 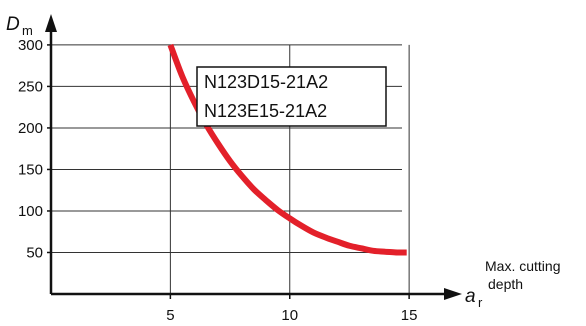 What do you see at coordinates (51, 23) in the screenshot?
I see `y-axis-arrow` at bounding box center [51, 23].